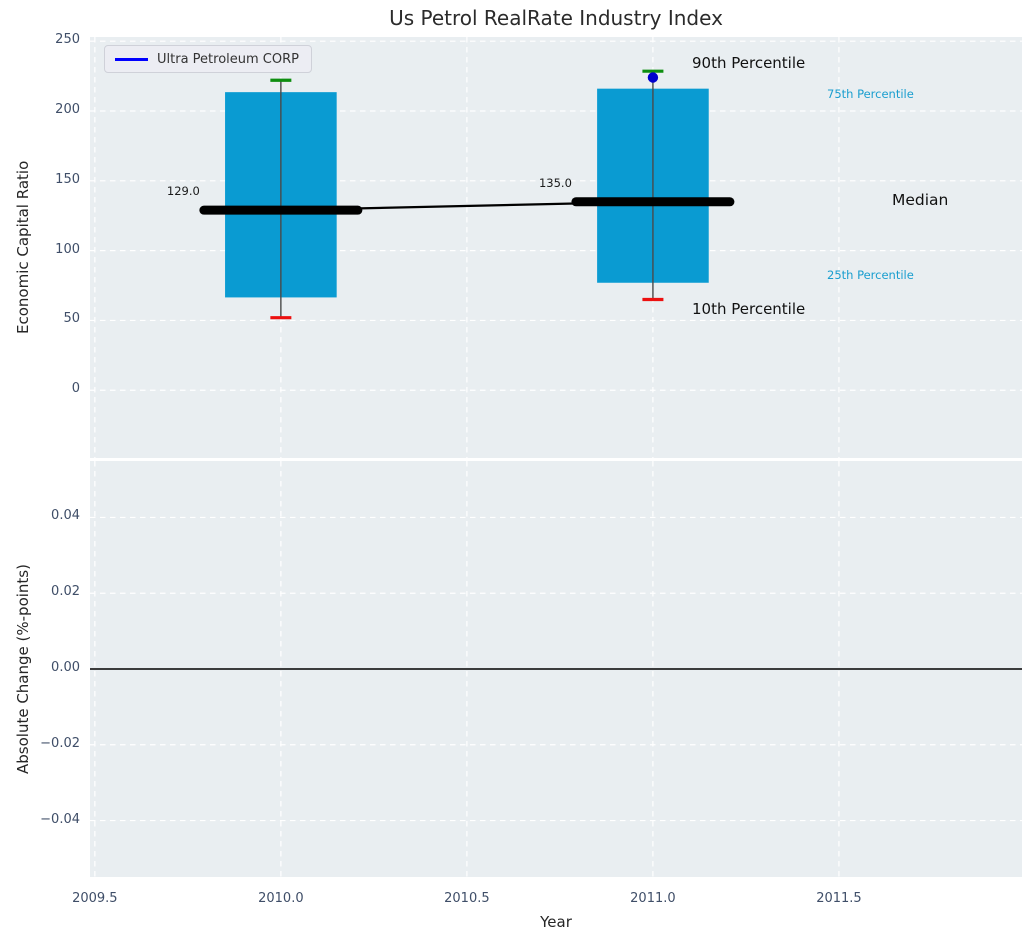  Describe the element at coordinates (67, 179) in the screenshot. I see `y-tick-label: 150` at that location.